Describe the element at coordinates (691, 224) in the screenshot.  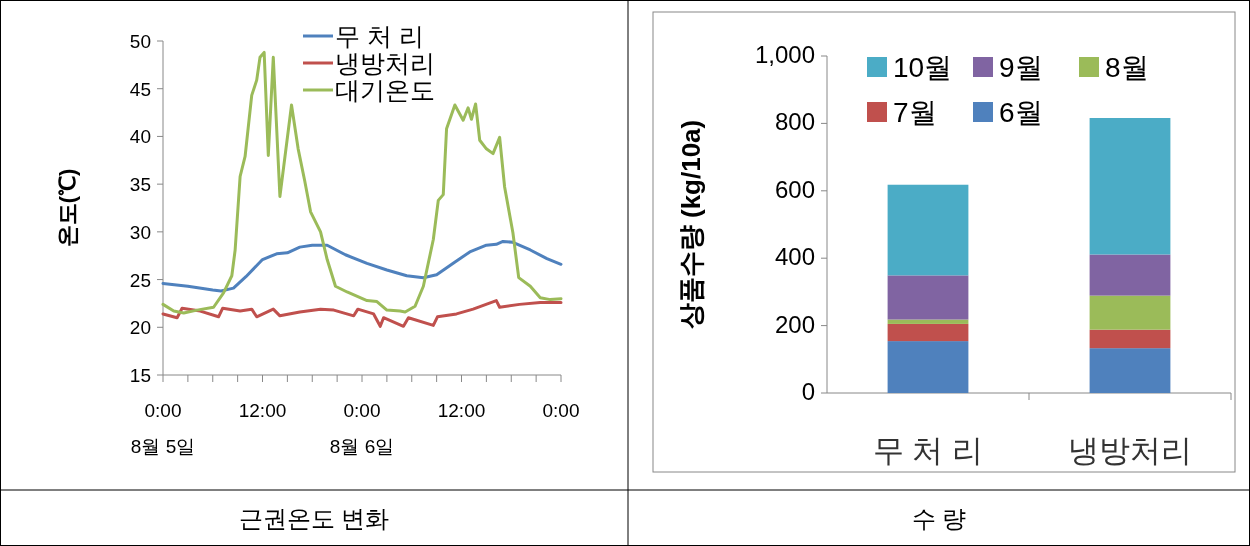
I see `y-axis-title: 상품수량 (kg/10a)` at that location.